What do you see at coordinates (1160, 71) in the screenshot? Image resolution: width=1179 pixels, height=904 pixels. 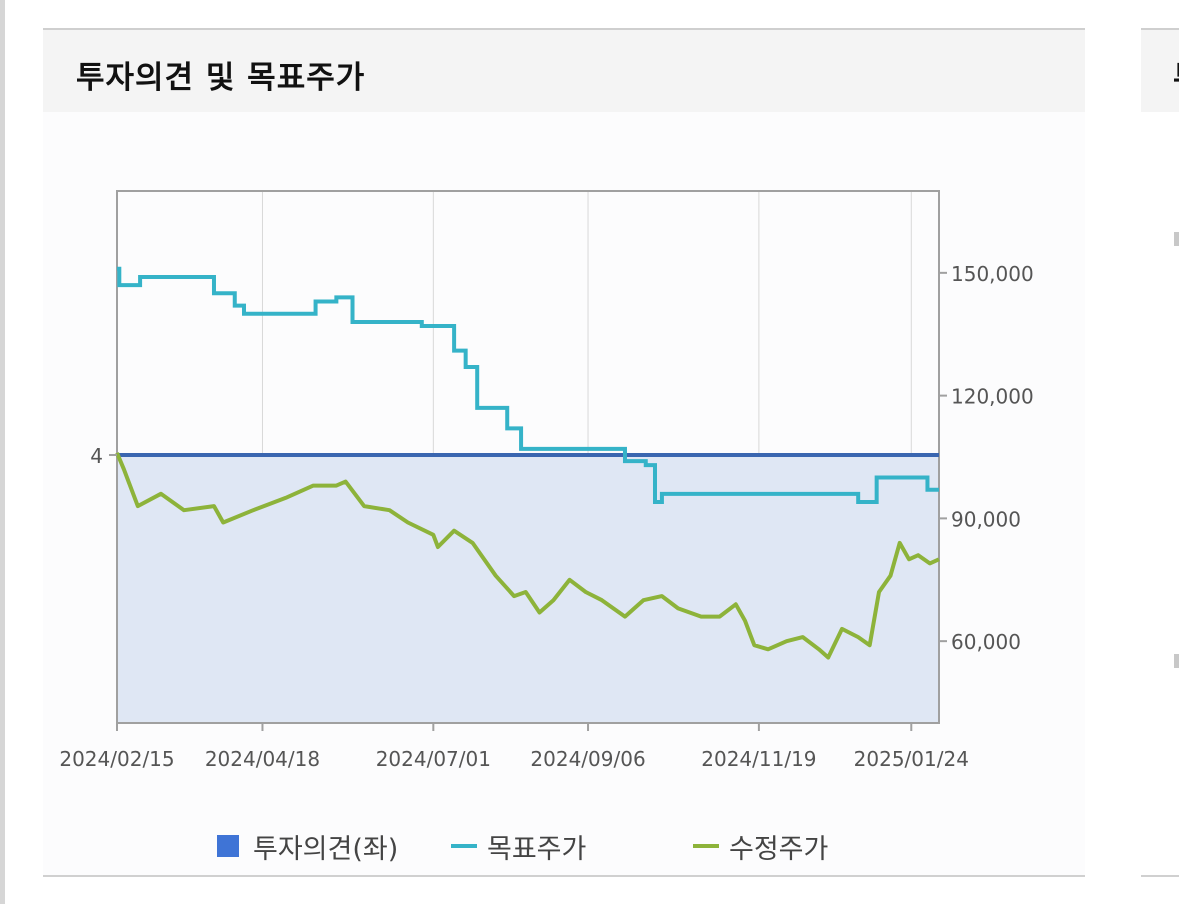 I see `adjacent-panel-header: 투` at bounding box center [1160, 71].